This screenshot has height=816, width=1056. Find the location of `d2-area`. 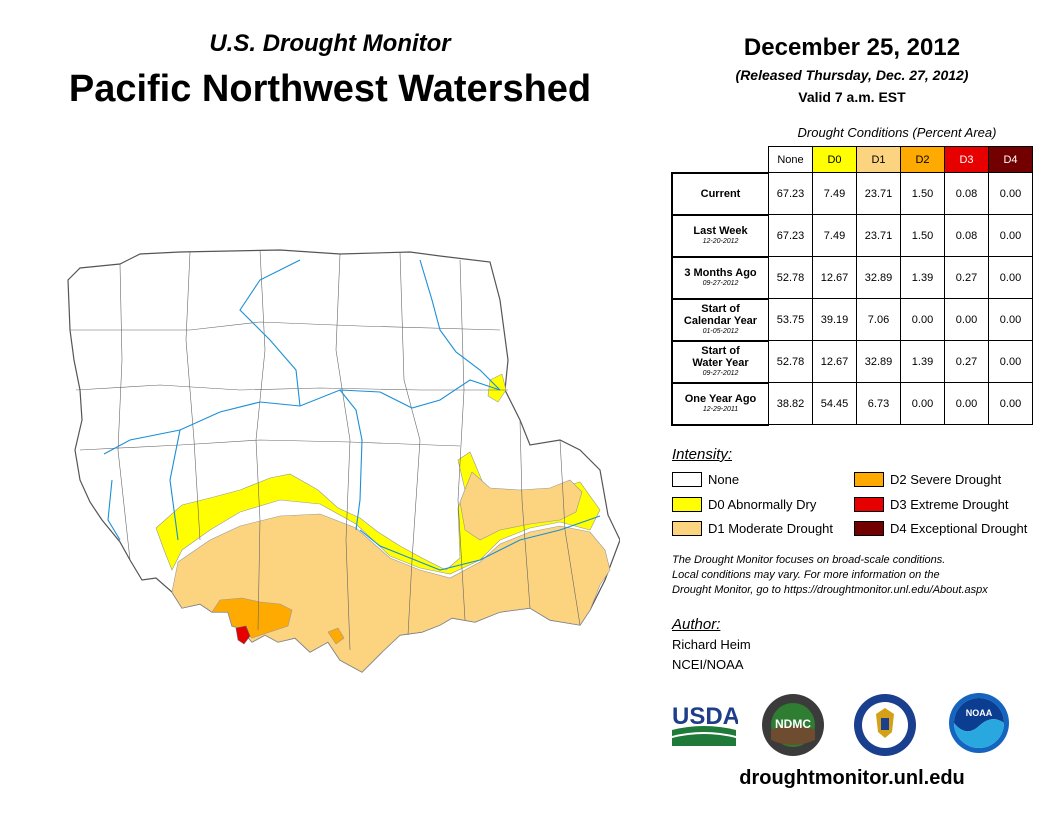

d2-area is located at coordinates (252, 618).